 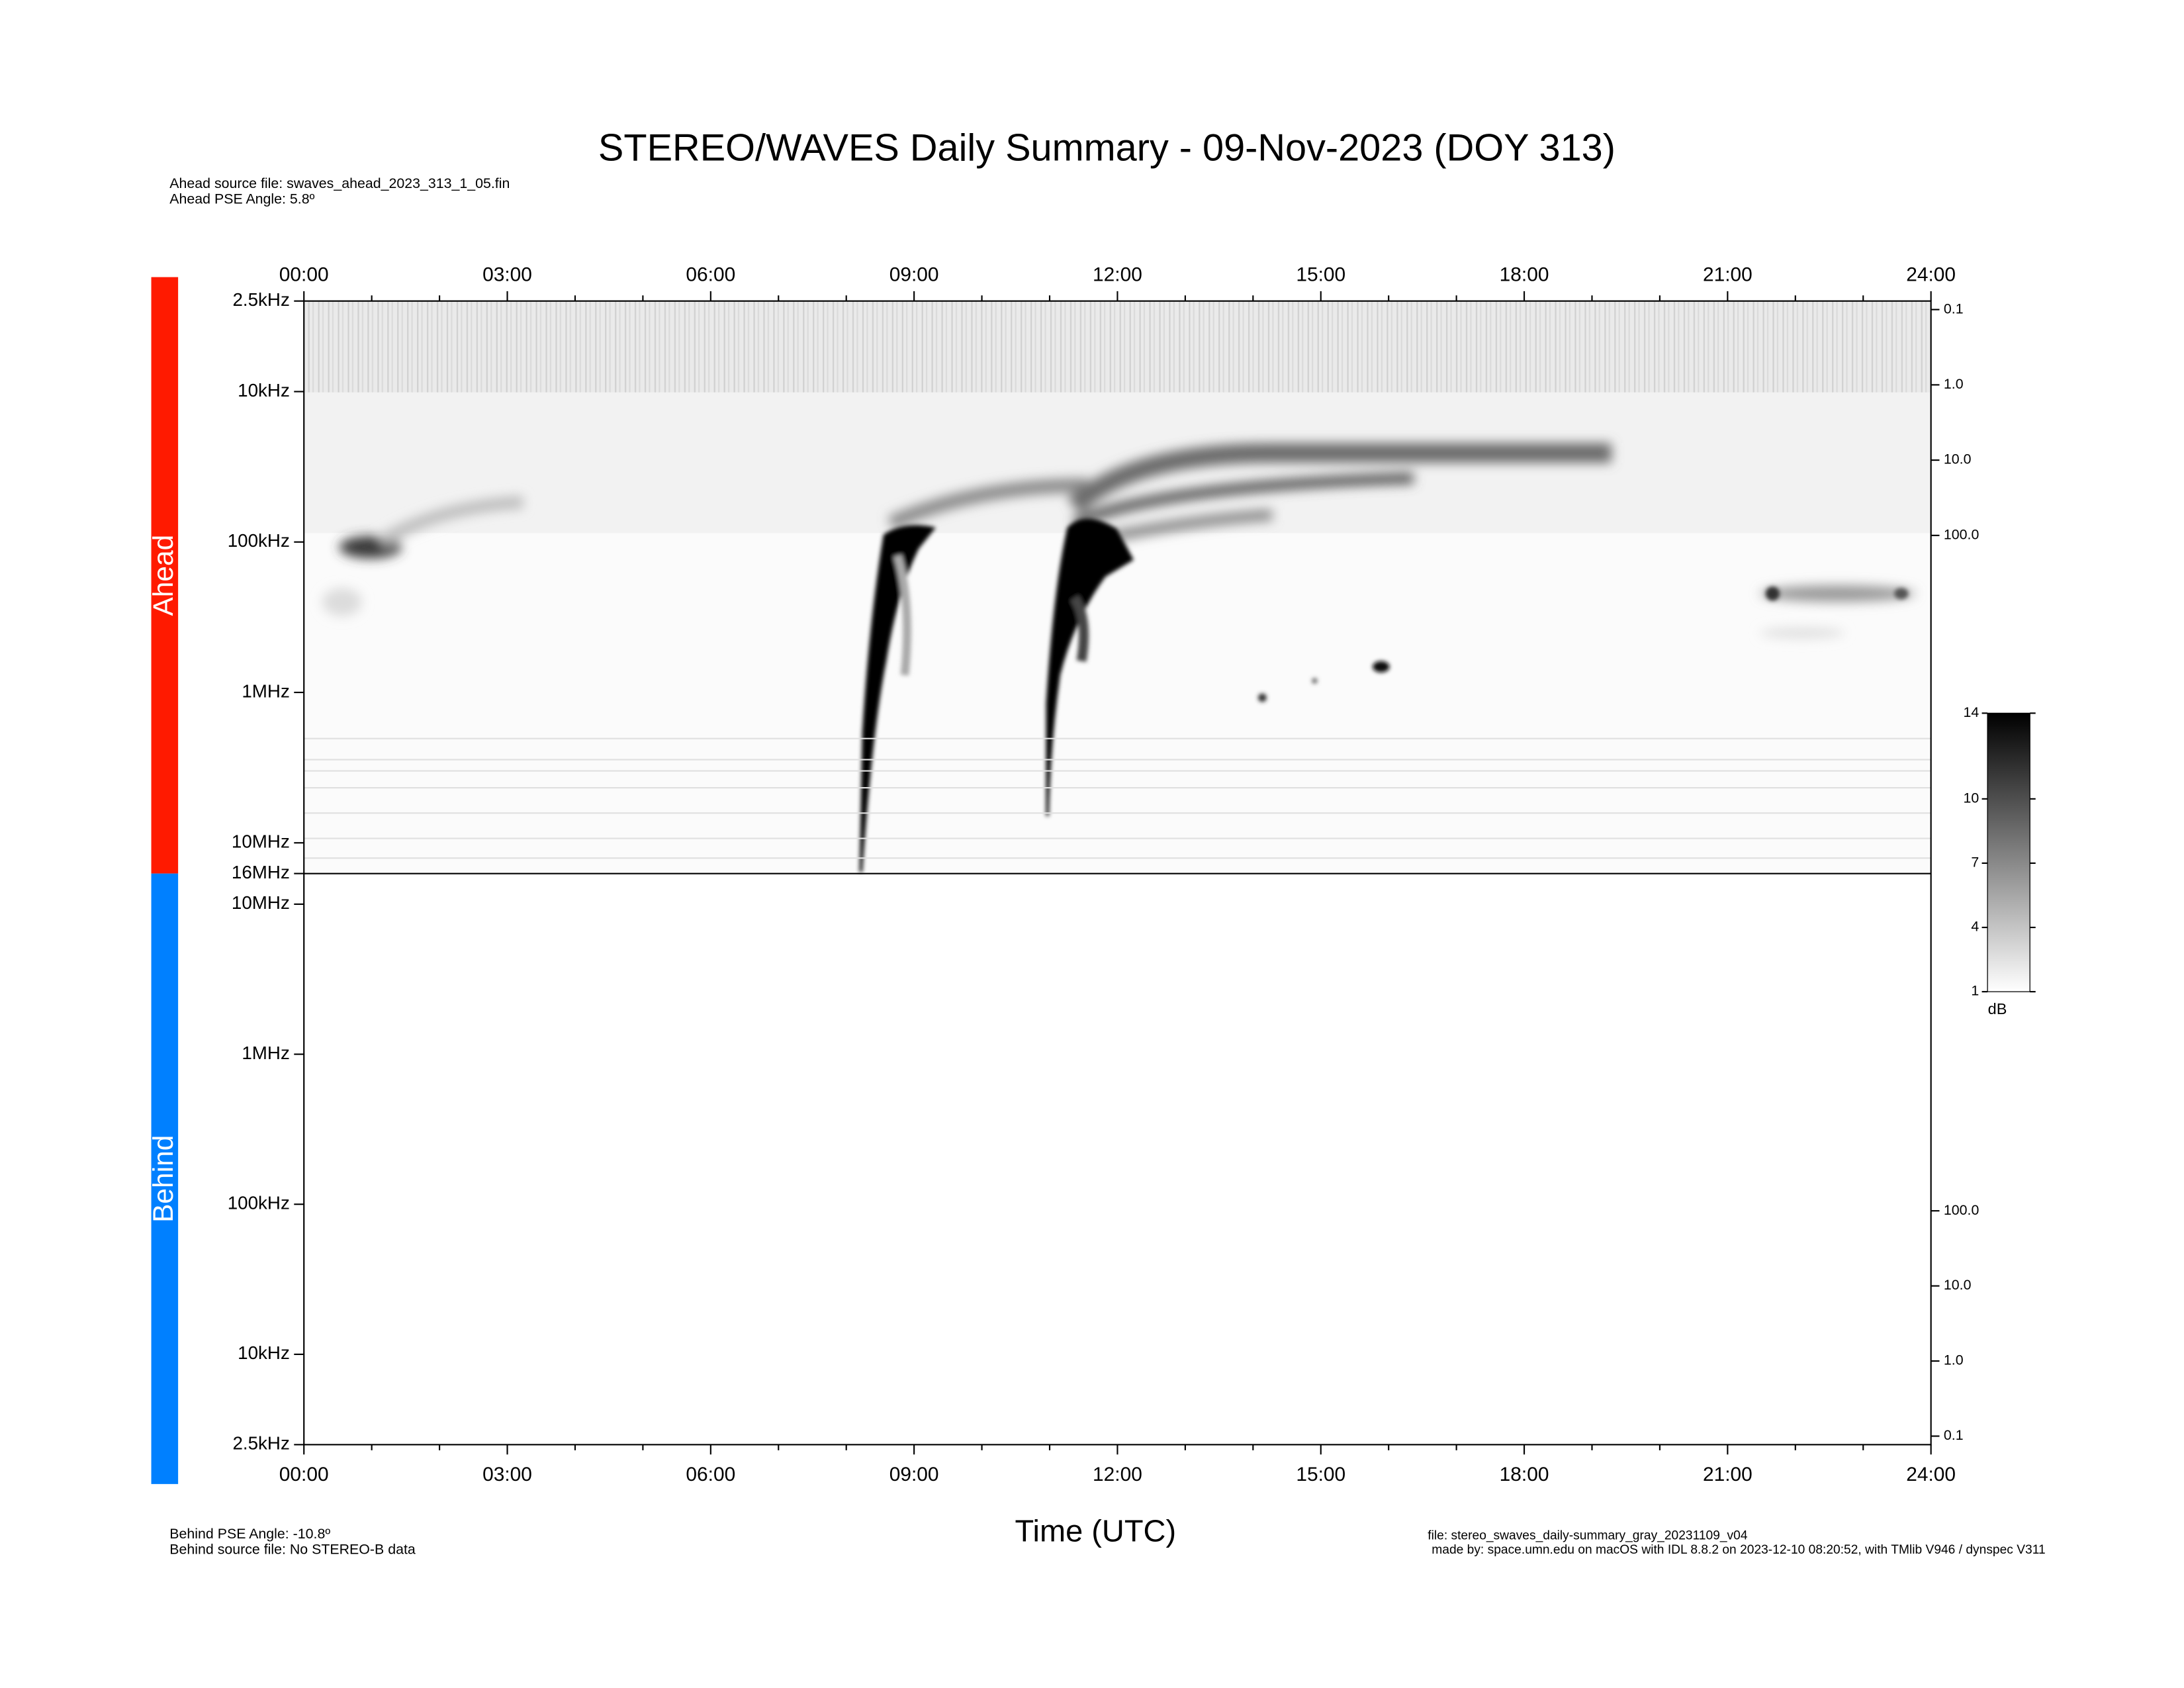 What do you see at coordinates (2008, 852) in the screenshot?
I see `colorbar` at bounding box center [2008, 852].